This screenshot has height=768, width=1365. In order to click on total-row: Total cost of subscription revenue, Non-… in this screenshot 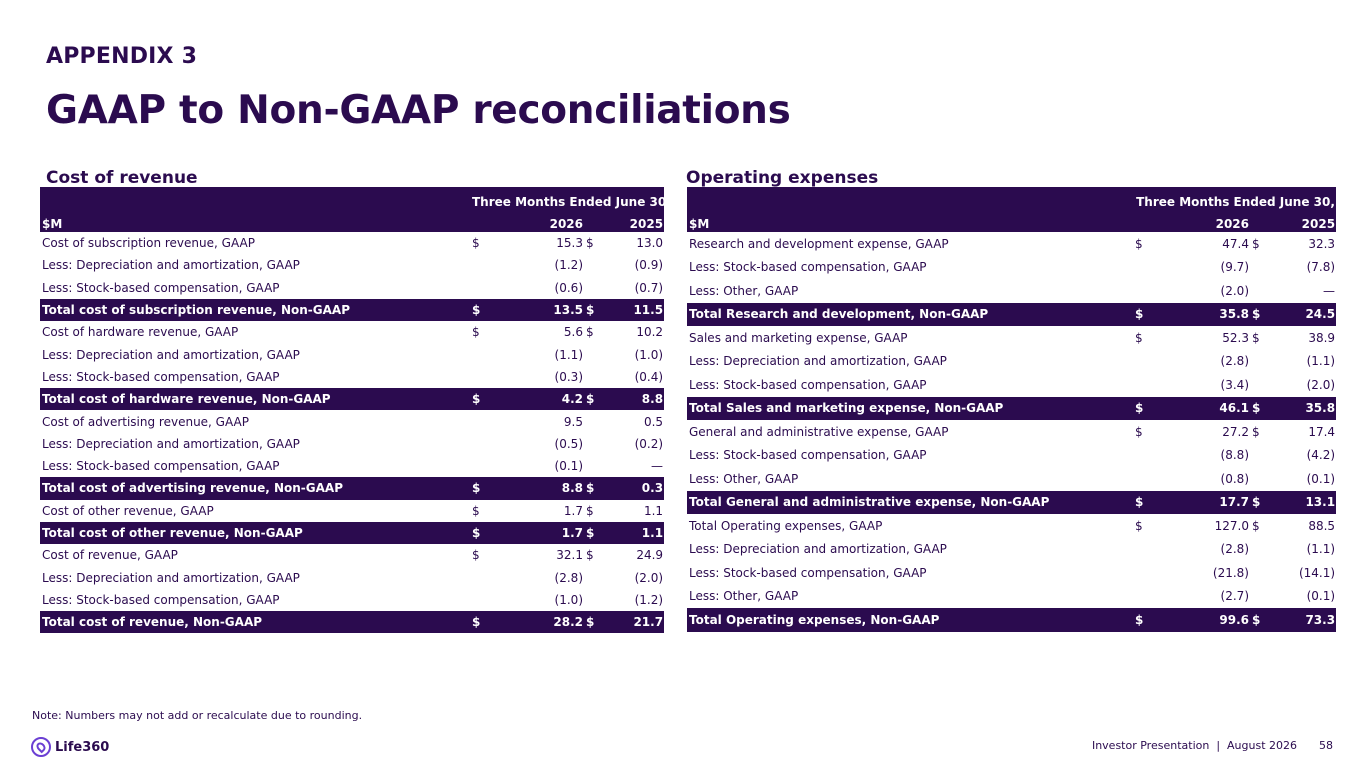, I will do `click(352, 310)`.